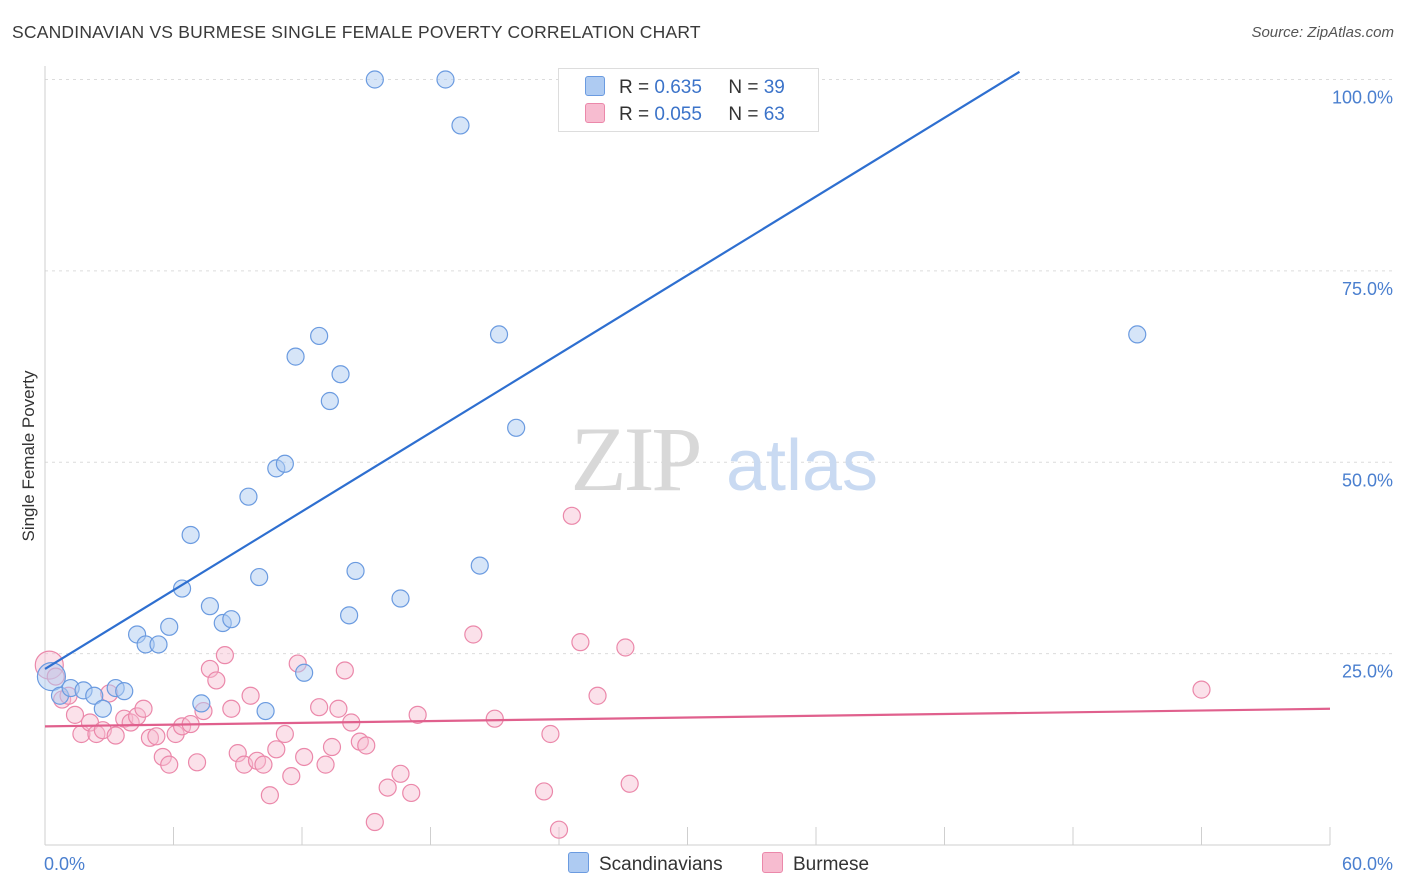 Image resolution: width=1406 pixels, height=892 pixels. I want to click on bottom-legend-label-scandinavians: Scandinavians, so click(661, 864).